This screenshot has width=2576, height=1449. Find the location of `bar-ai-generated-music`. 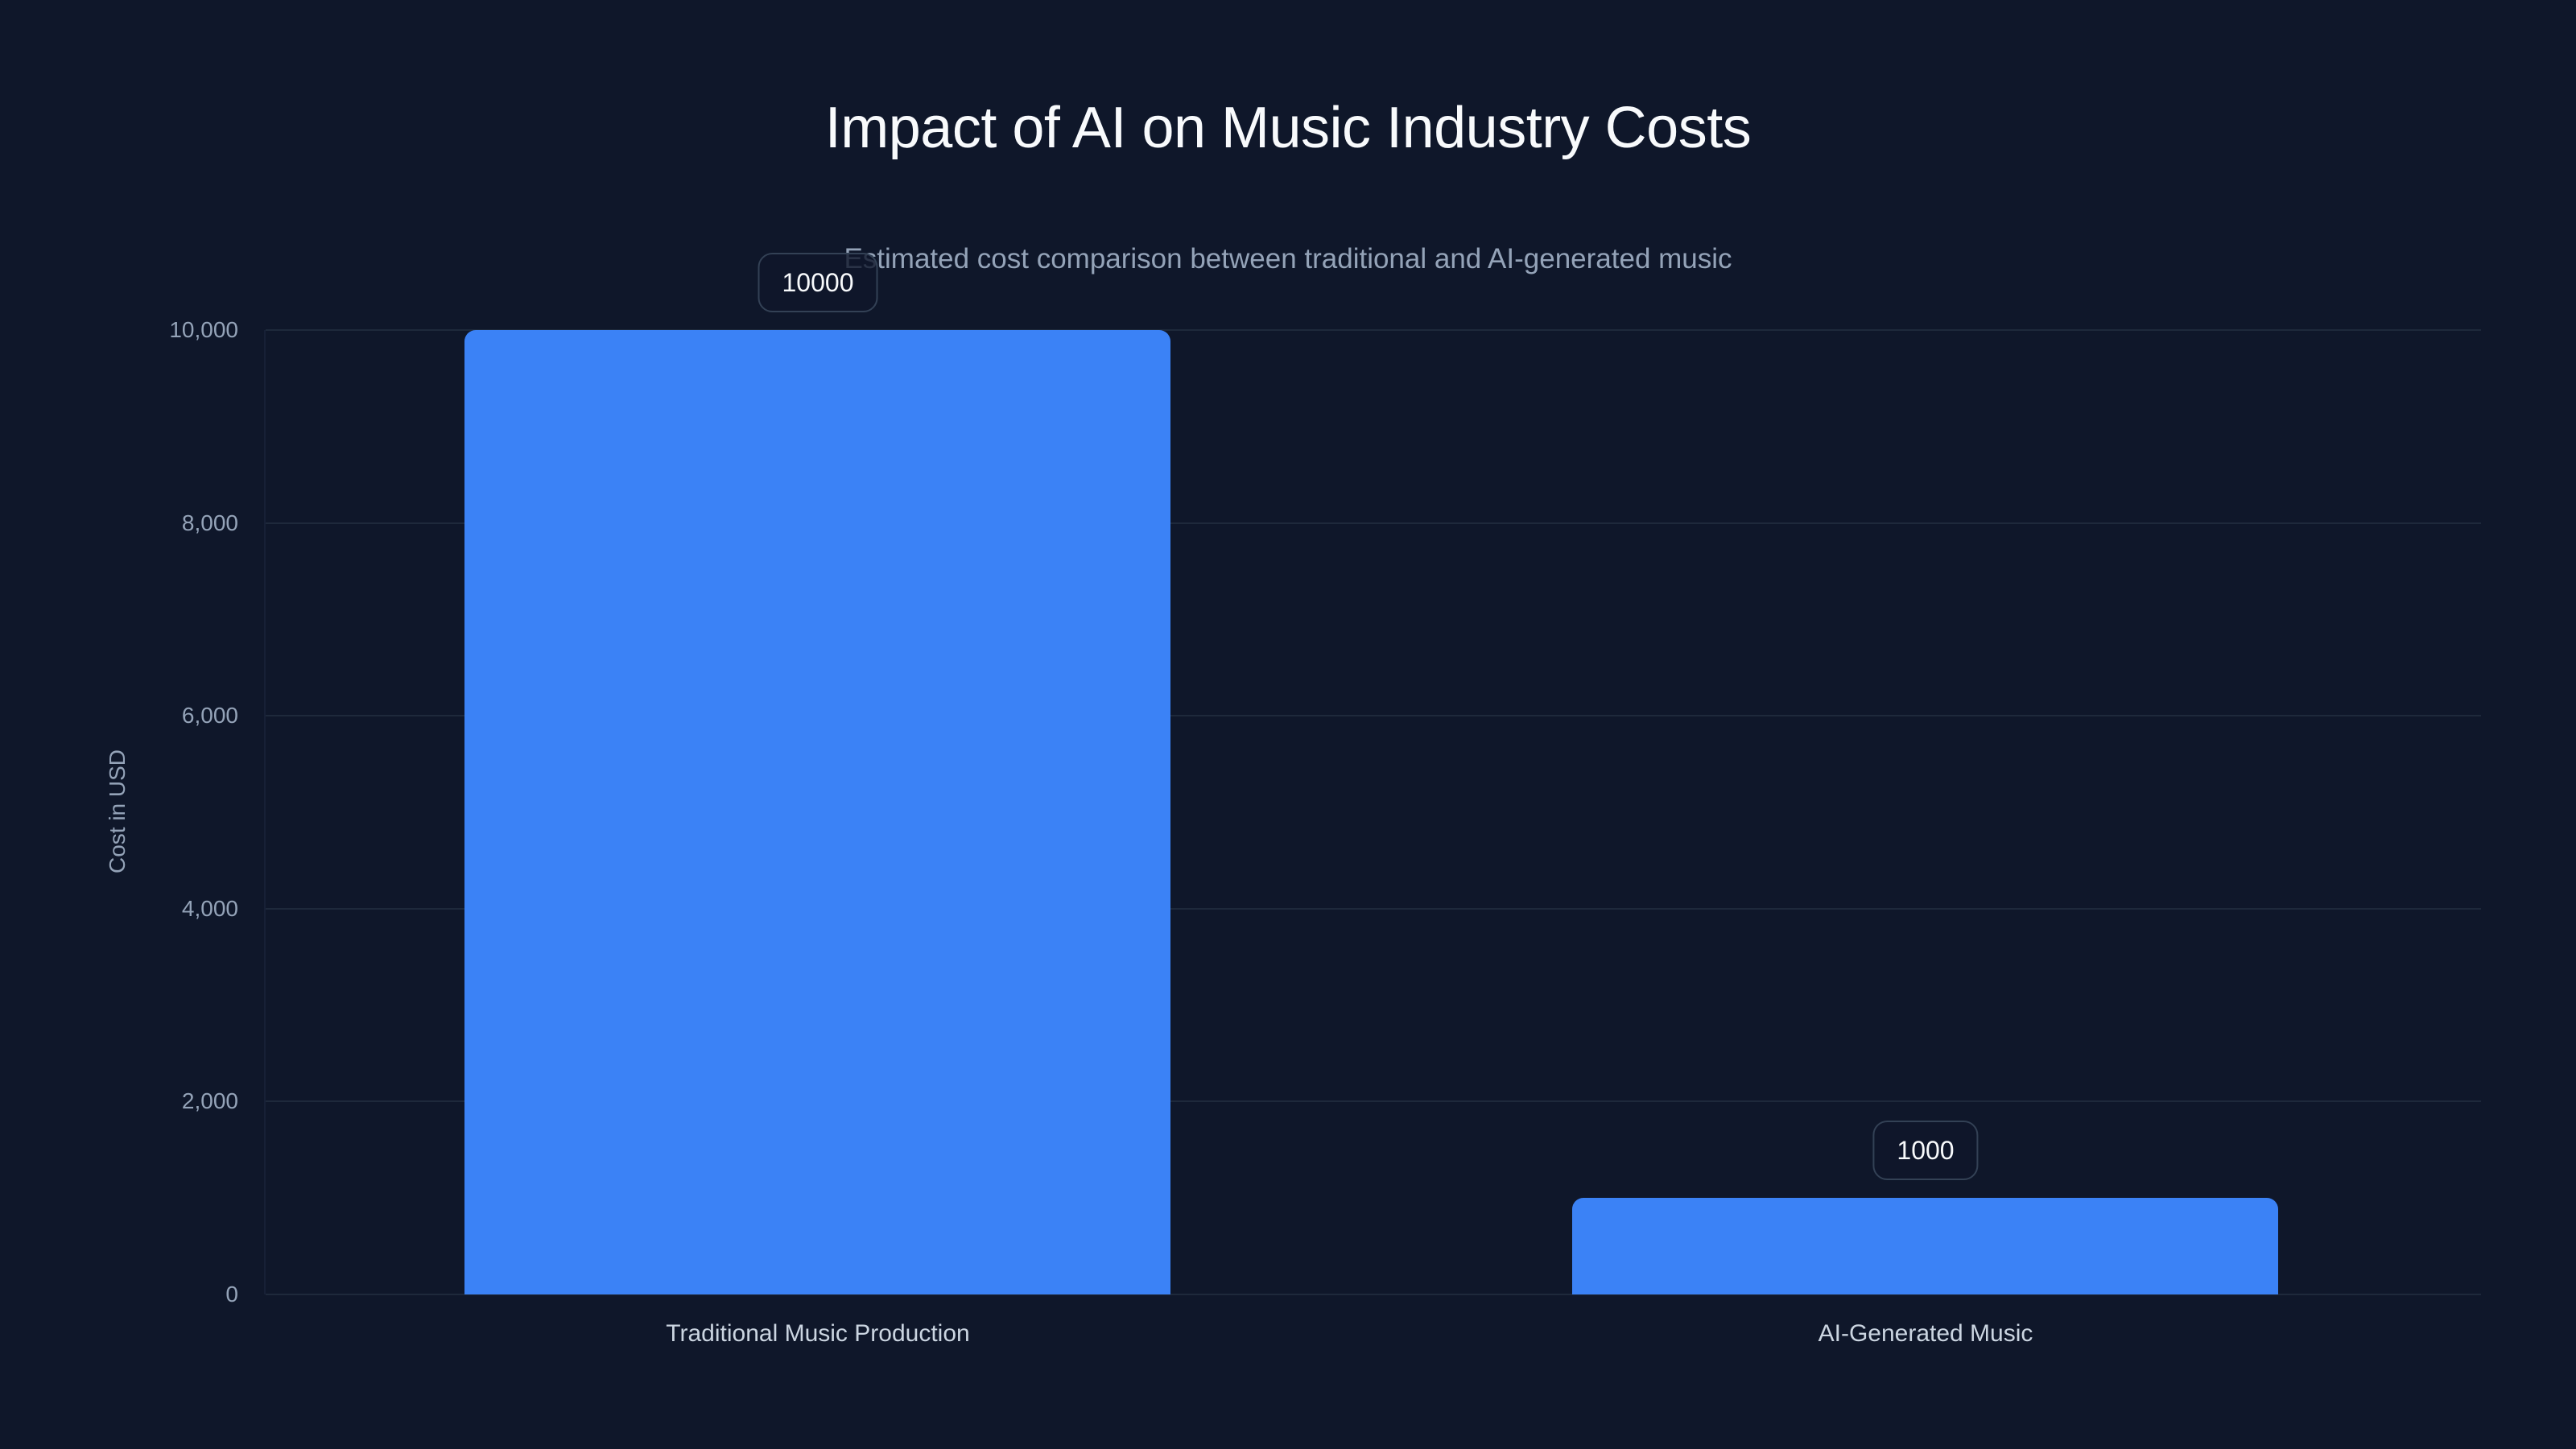

bar-ai-generated-music is located at coordinates (1925, 1246).